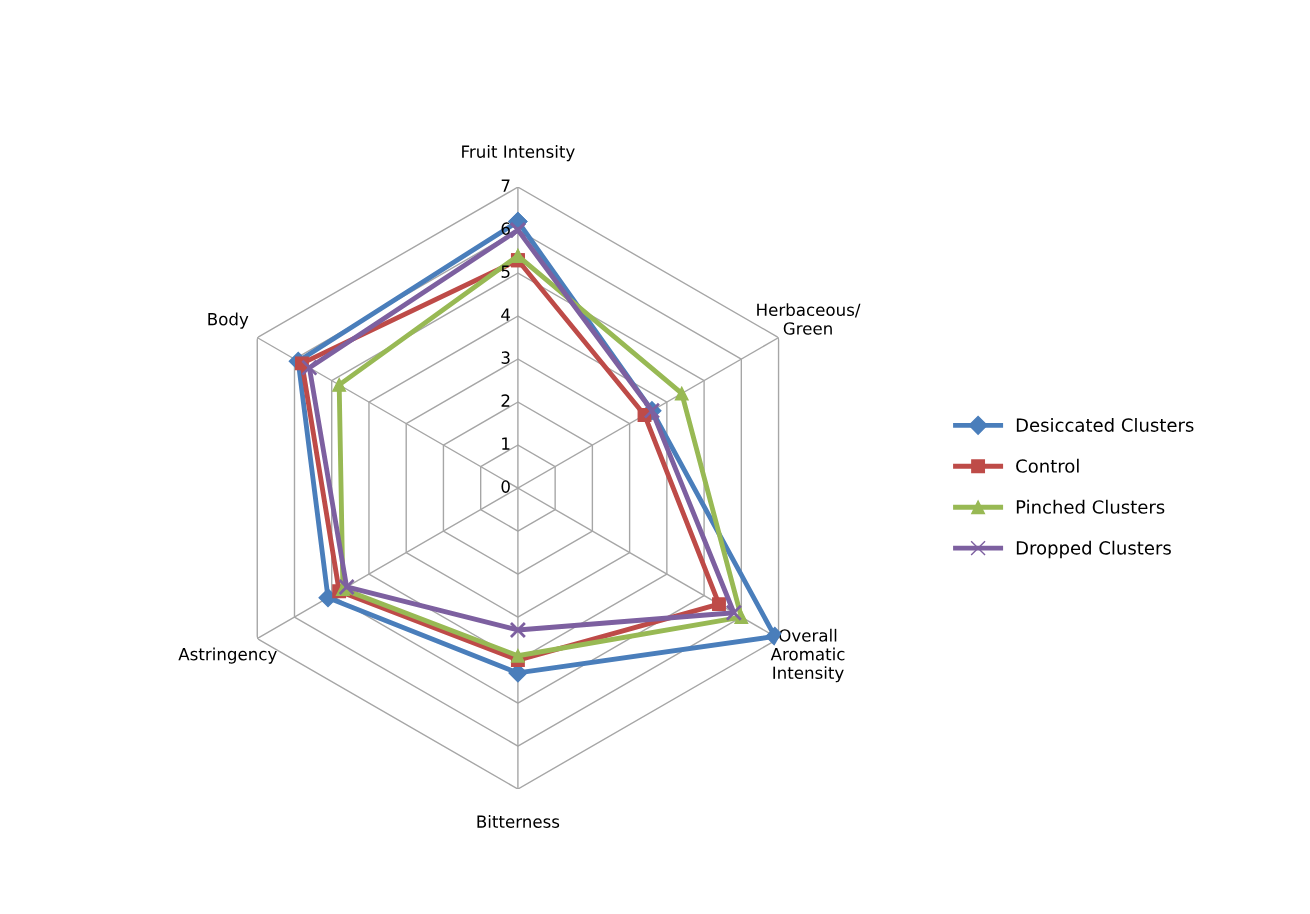 This screenshot has width=1310, height=914. What do you see at coordinates (1047, 465) in the screenshot?
I see `legend-label: Control` at bounding box center [1047, 465].